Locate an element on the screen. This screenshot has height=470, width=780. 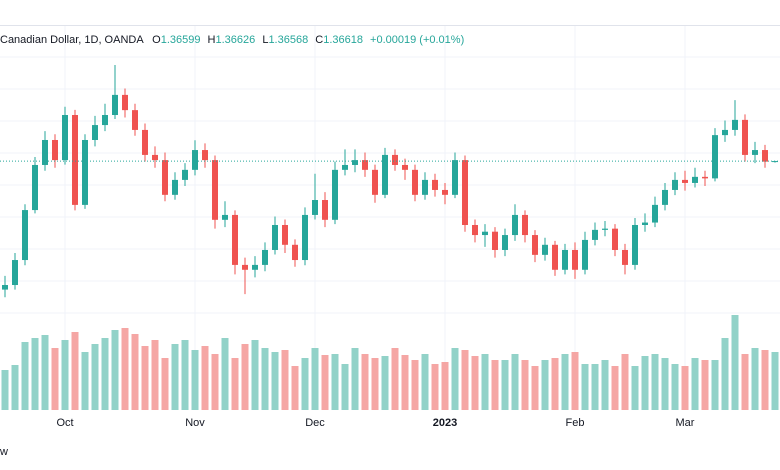
ohlc-label: C is located at coordinates (319, 40).